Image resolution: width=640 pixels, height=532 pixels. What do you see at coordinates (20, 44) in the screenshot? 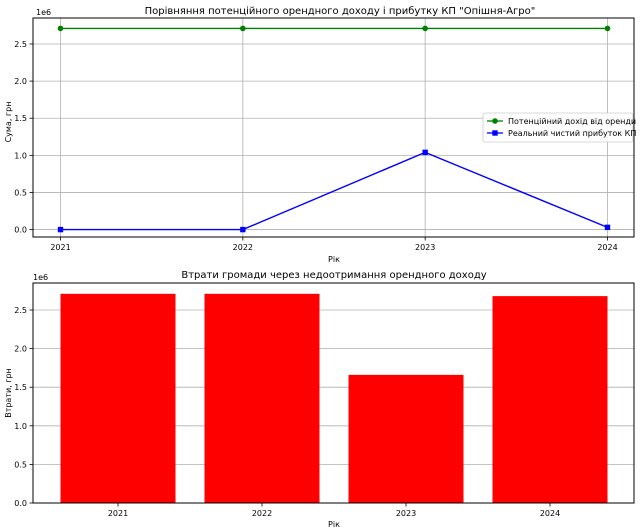
I see `line-chart-y-tick-label: 2.5` at bounding box center [20, 44].